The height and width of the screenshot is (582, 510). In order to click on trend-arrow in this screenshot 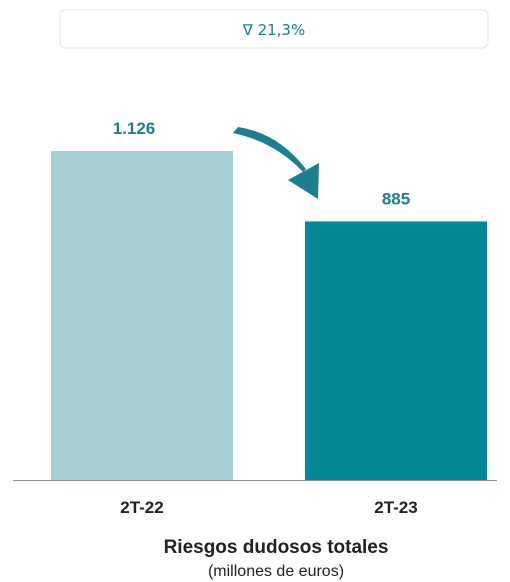, I will do `click(276, 163)`.